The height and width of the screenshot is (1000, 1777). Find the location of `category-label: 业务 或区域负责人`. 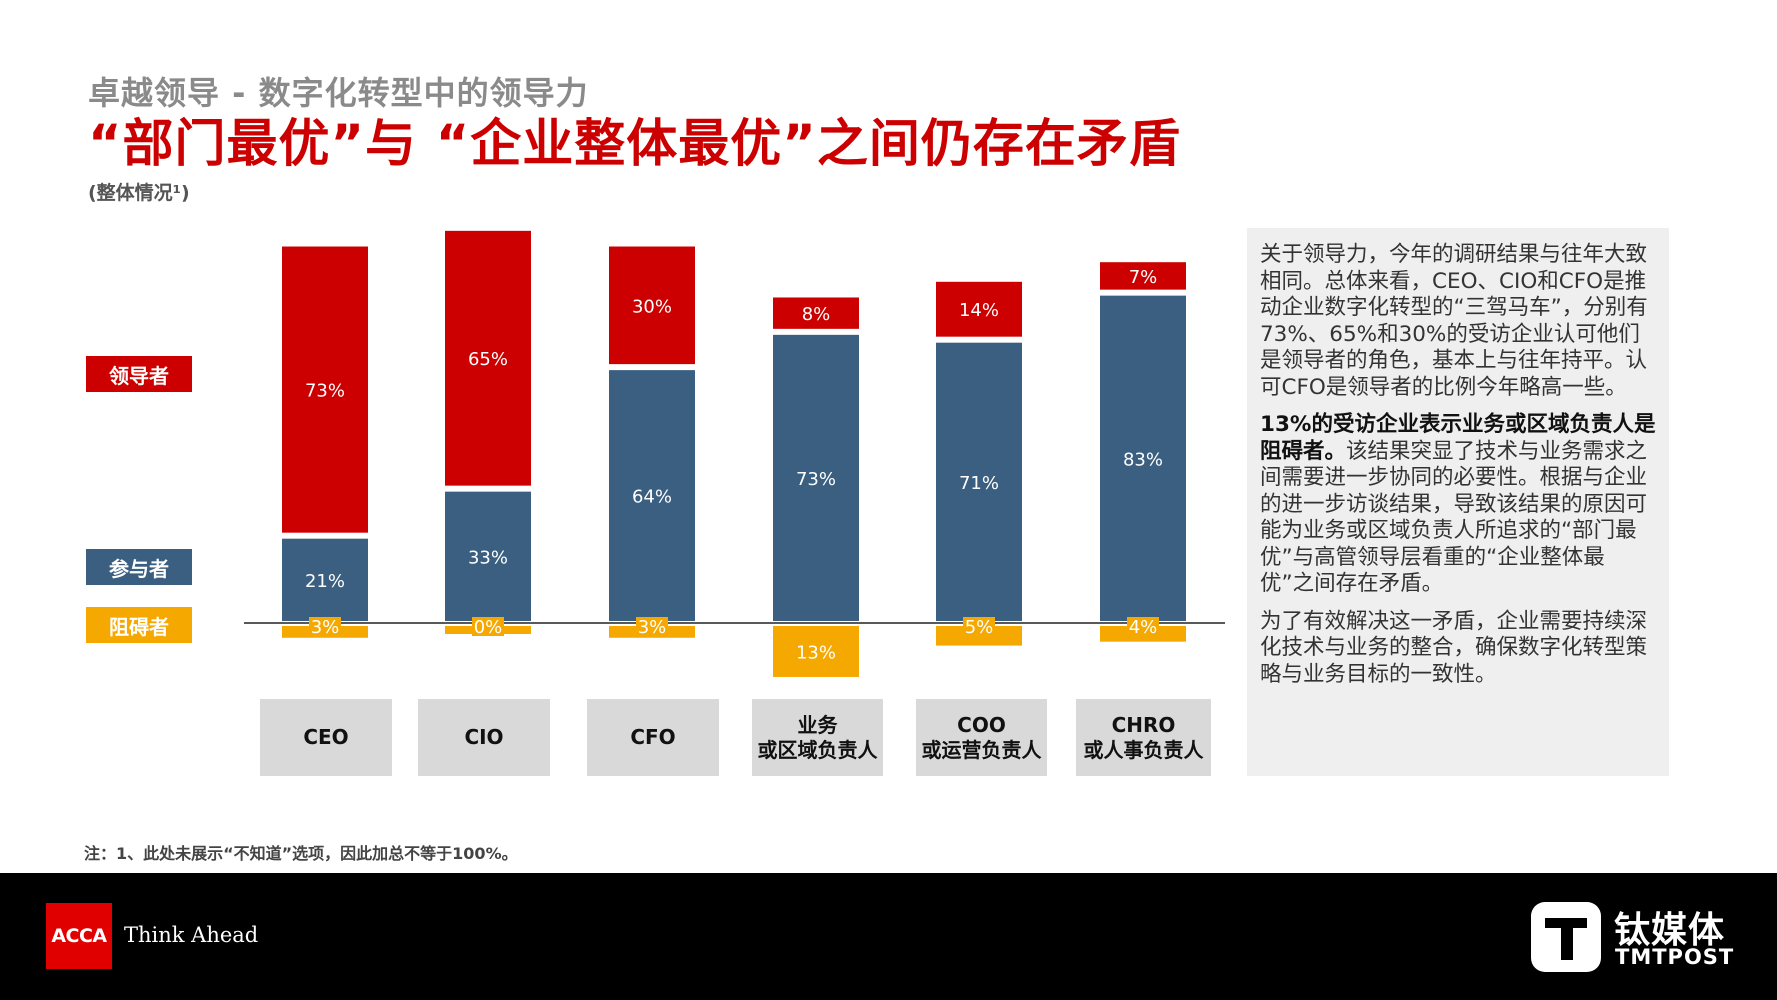

category-label: 业务 或区域负责人 is located at coordinates (817, 737).